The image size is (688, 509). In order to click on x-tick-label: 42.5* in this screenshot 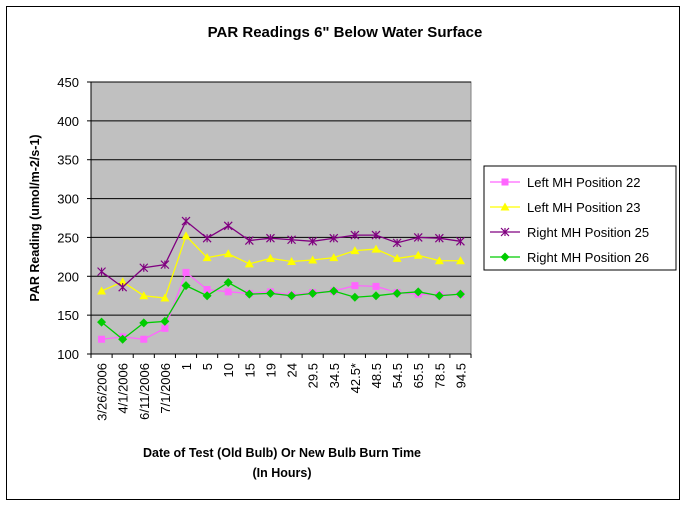, I will do `click(355, 378)`.